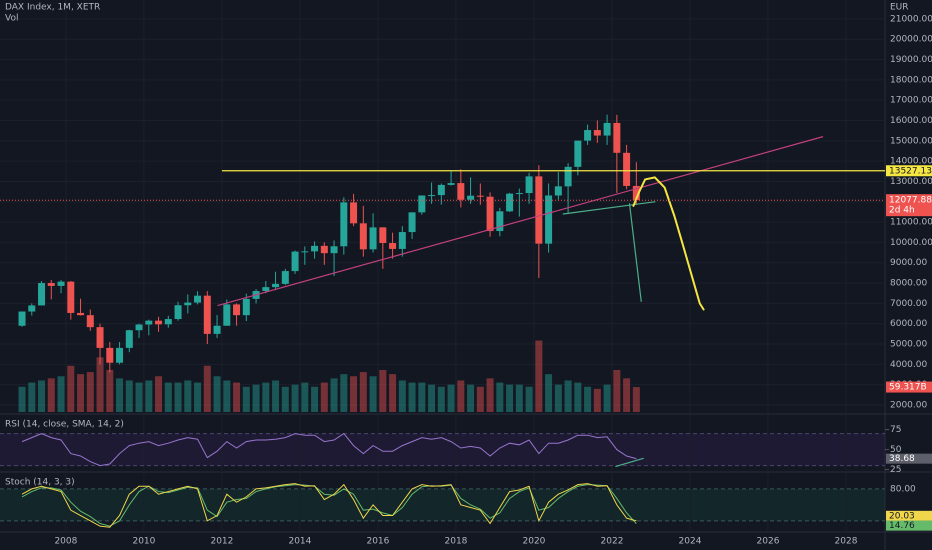 The height and width of the screenshot is (550, 932). What do you see at coordinates (911, 80) in the screenshot?
I see `y-tick-label: 18000.00` at bounding box center [911, 80].